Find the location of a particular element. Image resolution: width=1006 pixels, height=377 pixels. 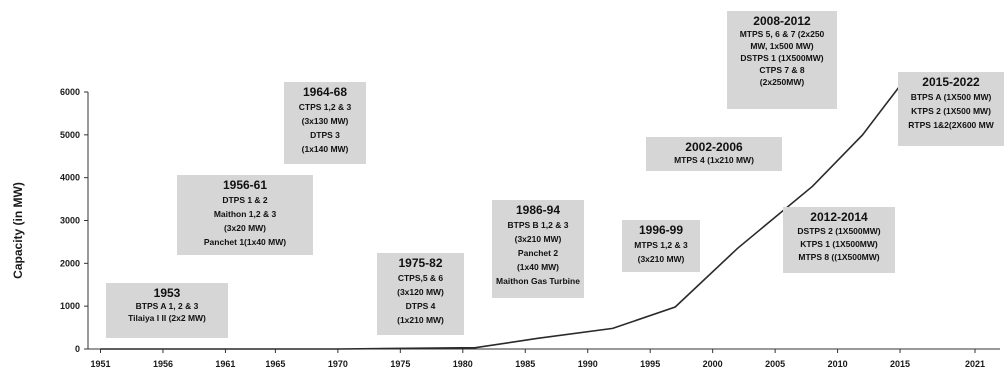

y-tick-label: 0 is located at coordinates (77, 349).